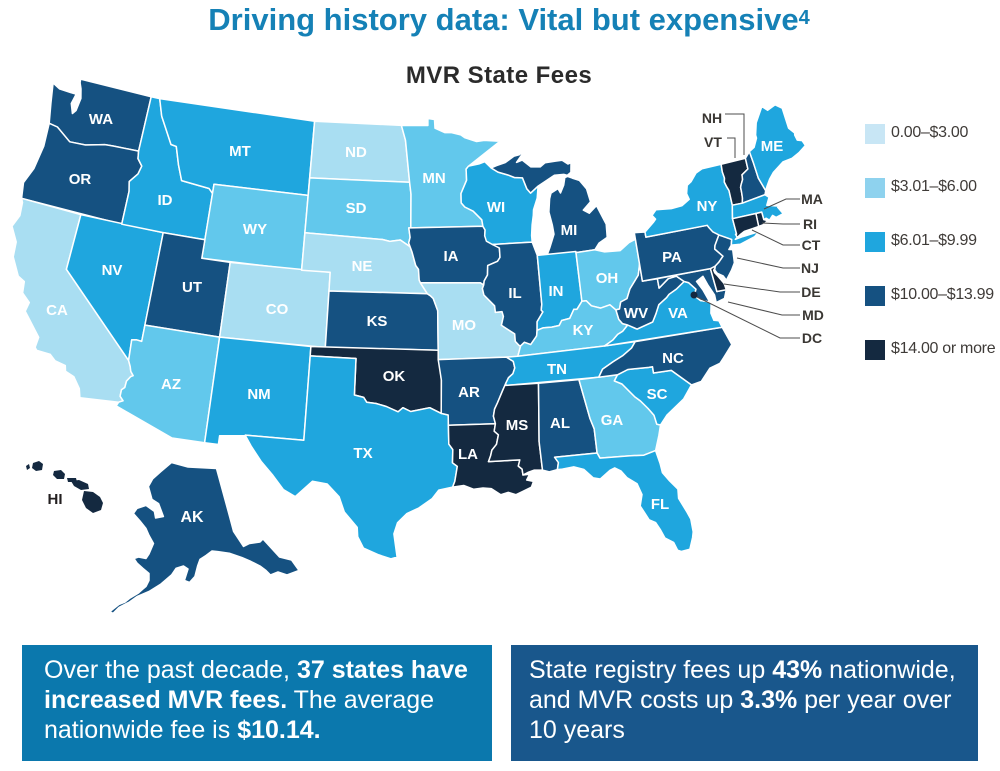  What do you see at coordinates (810, 224) in the screenshot?
I see `svg-text: RI` at bounding box center [810, 224].